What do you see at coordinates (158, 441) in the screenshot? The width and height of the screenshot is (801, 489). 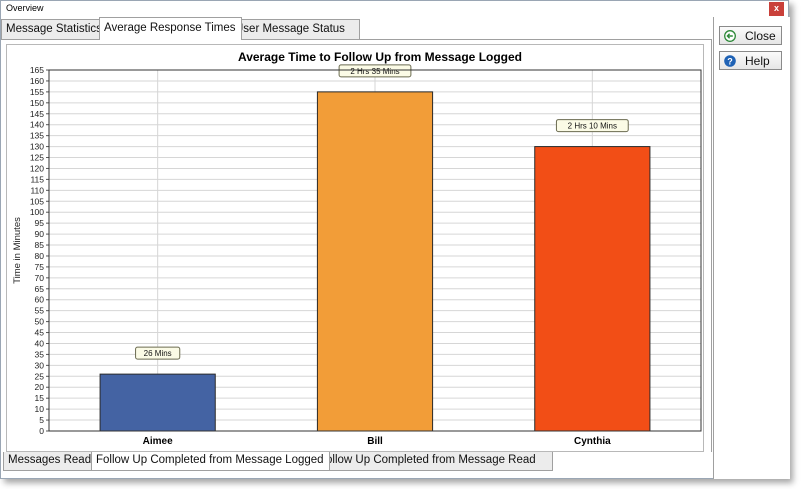 I see `x-tick-label: Aimee` at bounding box center [158, 441].